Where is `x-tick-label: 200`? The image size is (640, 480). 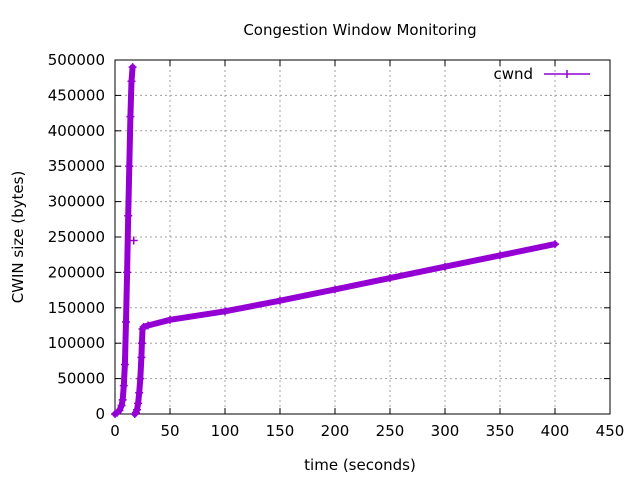
x-tick-label: 200 is located at coordinates (335, 431).